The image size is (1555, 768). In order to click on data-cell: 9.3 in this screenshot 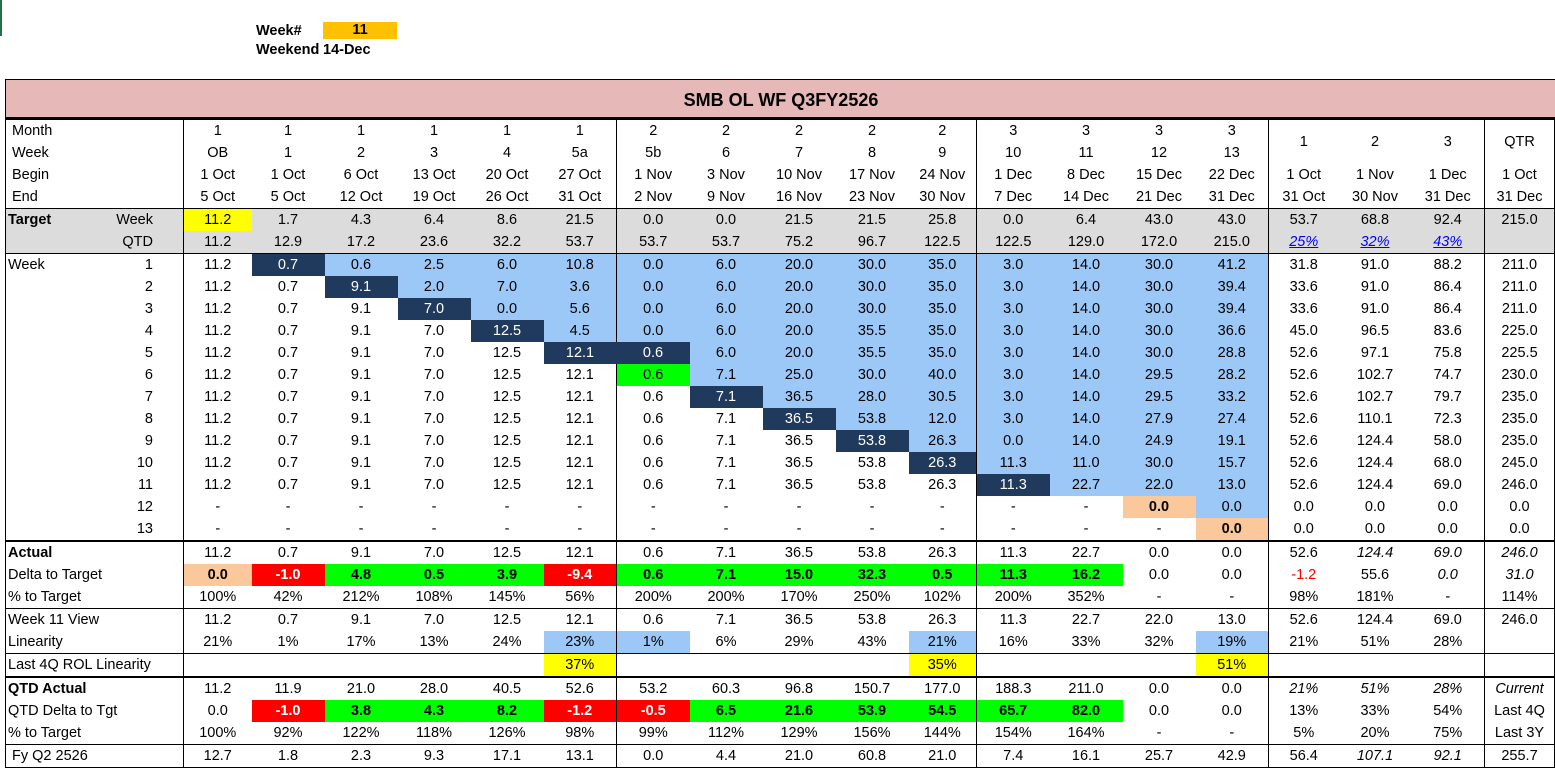, I will do `click(434, 755)`.